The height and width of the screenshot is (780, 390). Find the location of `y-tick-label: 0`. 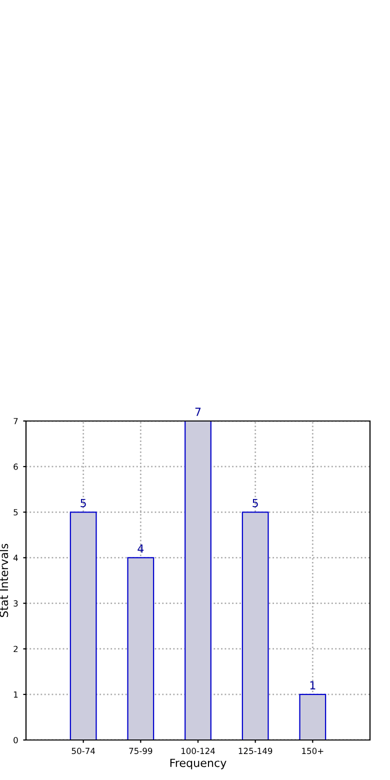

y-tick-label: 0 is located at coordinates (16, 740).